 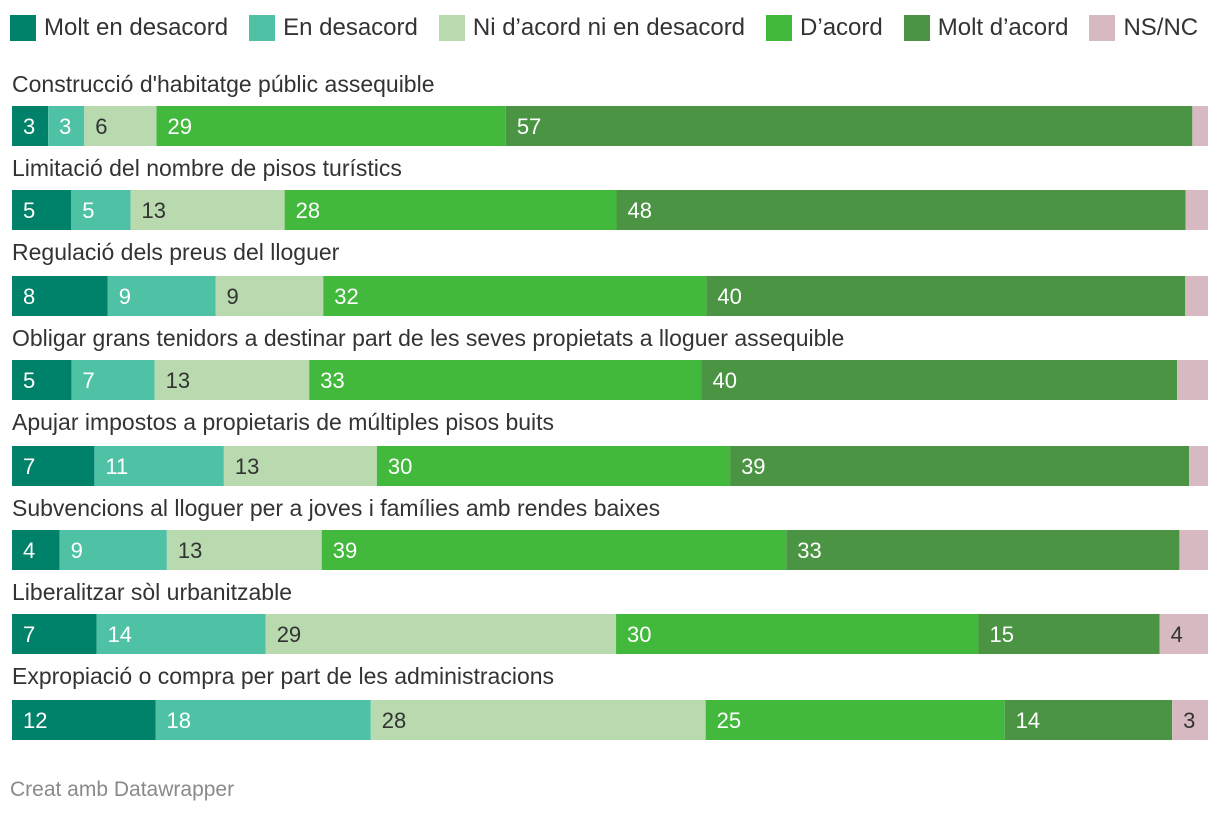 I want to click on legend-item: Molt en desacord, so click(x=119, y=28).